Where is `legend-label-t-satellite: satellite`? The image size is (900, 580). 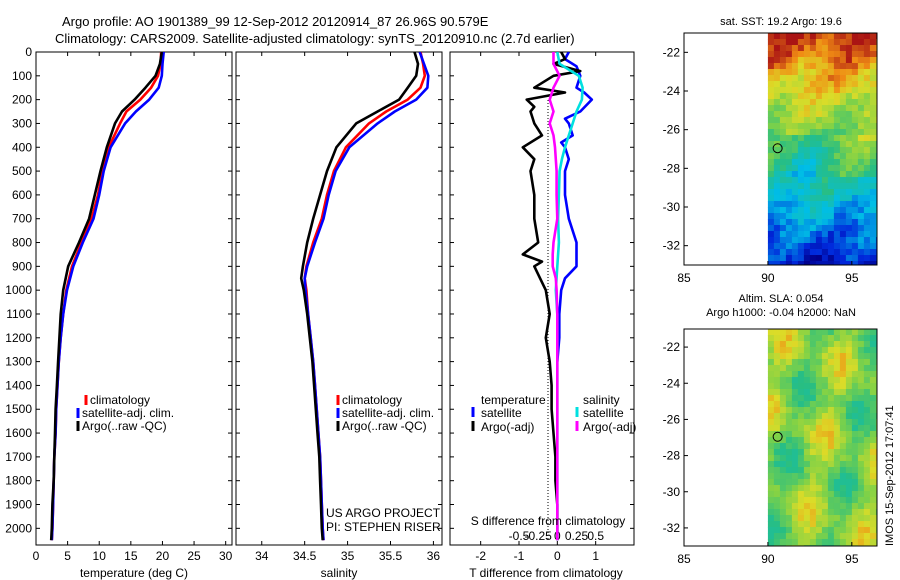 legend-label-t-satellite: satellite is located at coordinates (501, 413).